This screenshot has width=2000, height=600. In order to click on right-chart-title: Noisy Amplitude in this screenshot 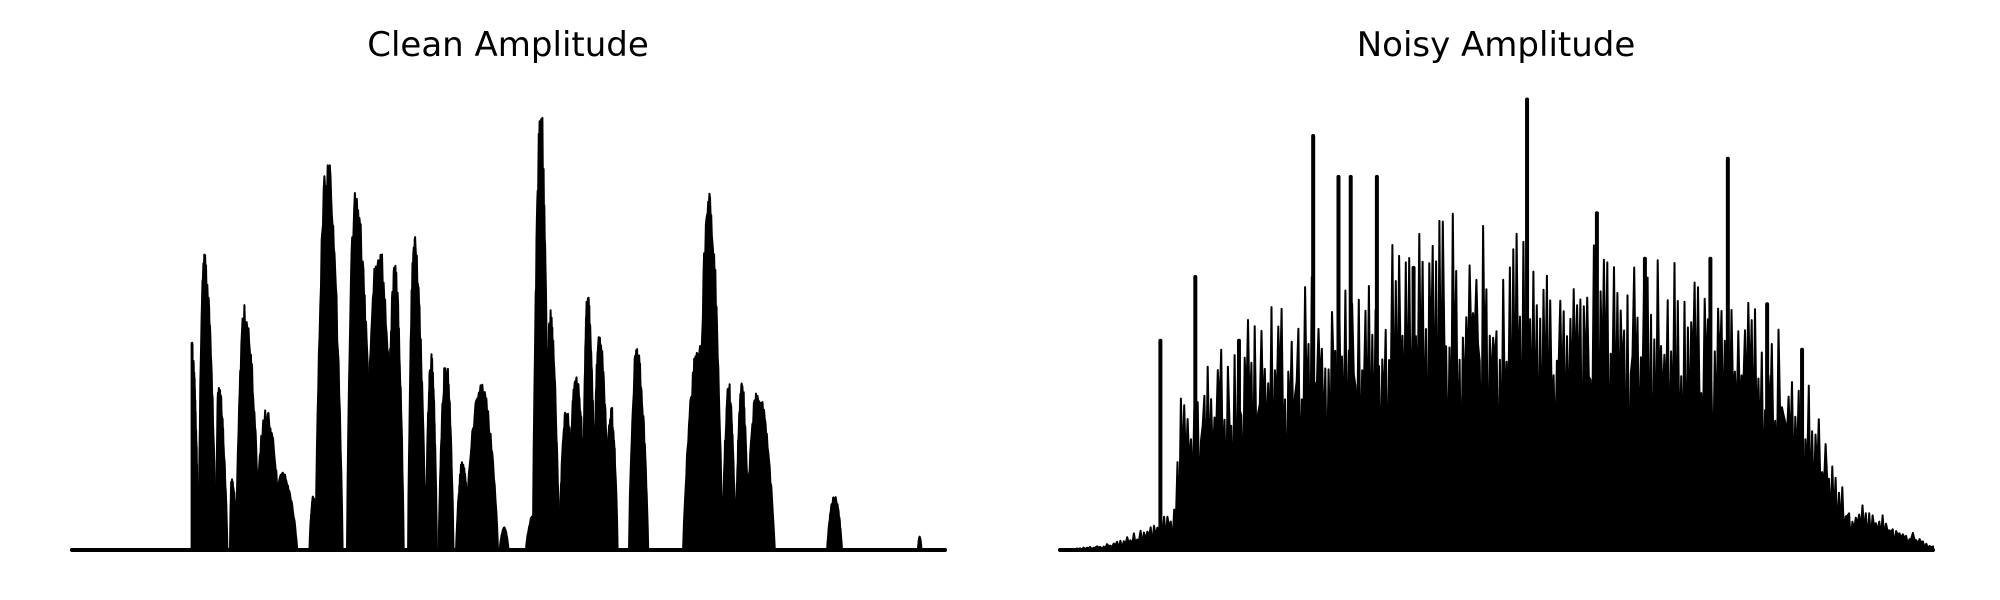, I will do `click(1496, 45)`.